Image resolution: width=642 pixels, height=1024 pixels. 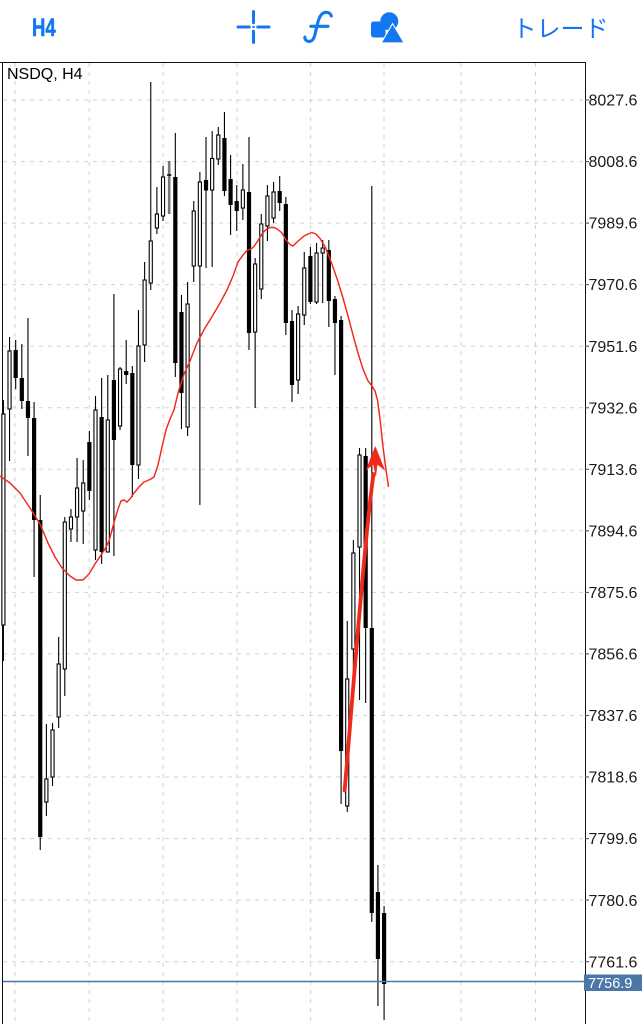 I want to click on svg-text: 7970.6, so click(x=613, y=285).